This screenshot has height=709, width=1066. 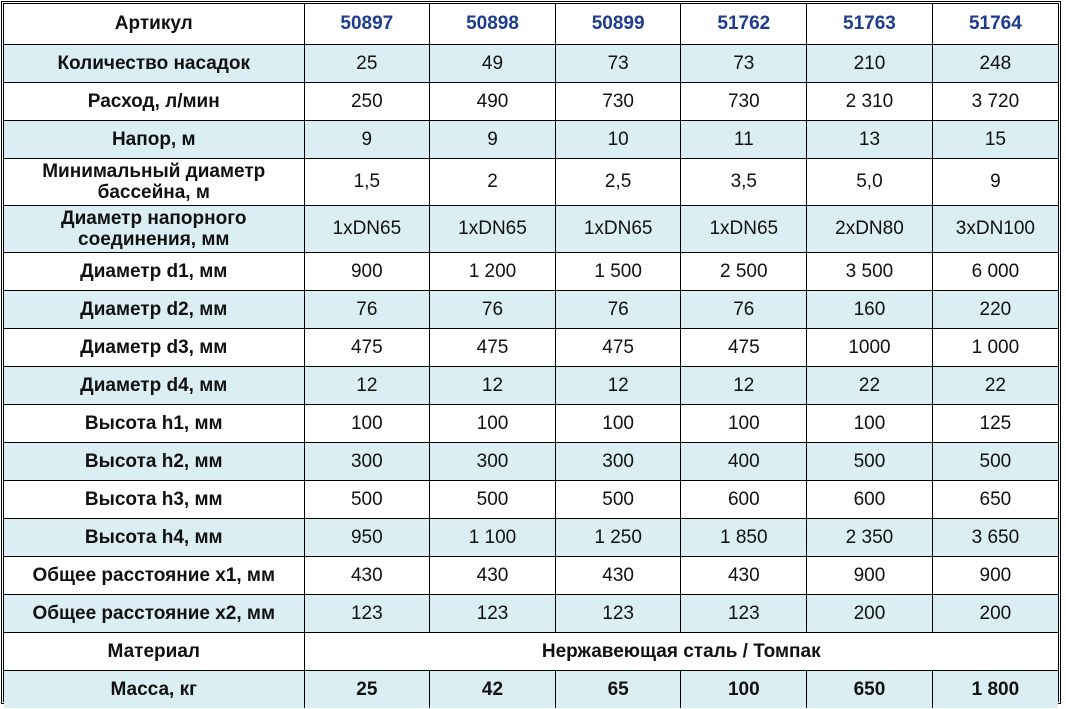 What do you see at coordinates (618, 181) in the screenshot?
I see `cell-value: 2,5` at bounding box center [618, 181].